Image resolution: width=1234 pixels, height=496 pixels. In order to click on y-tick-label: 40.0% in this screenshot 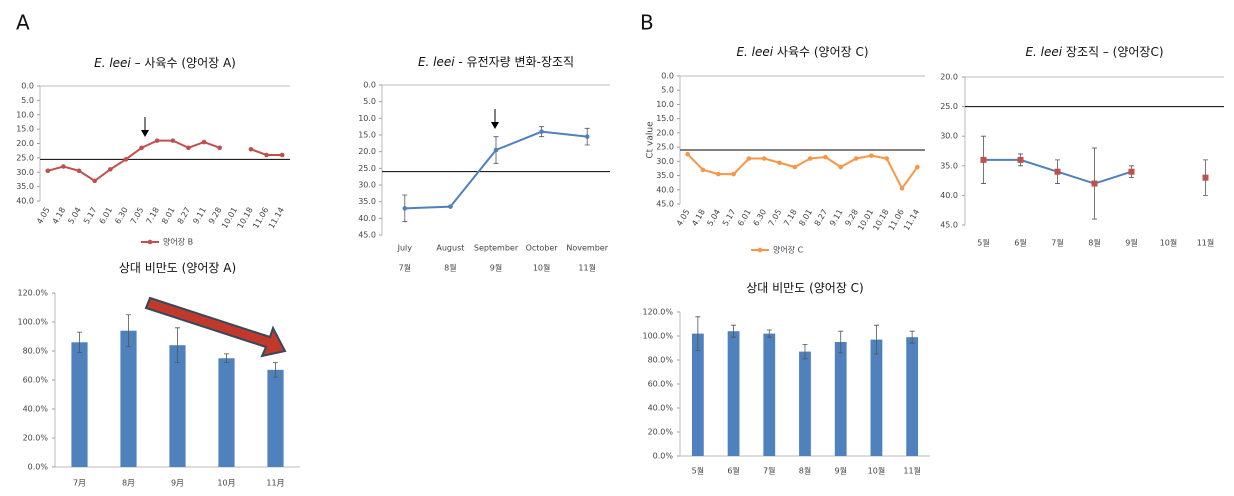, I will do `click(661, 408)`.